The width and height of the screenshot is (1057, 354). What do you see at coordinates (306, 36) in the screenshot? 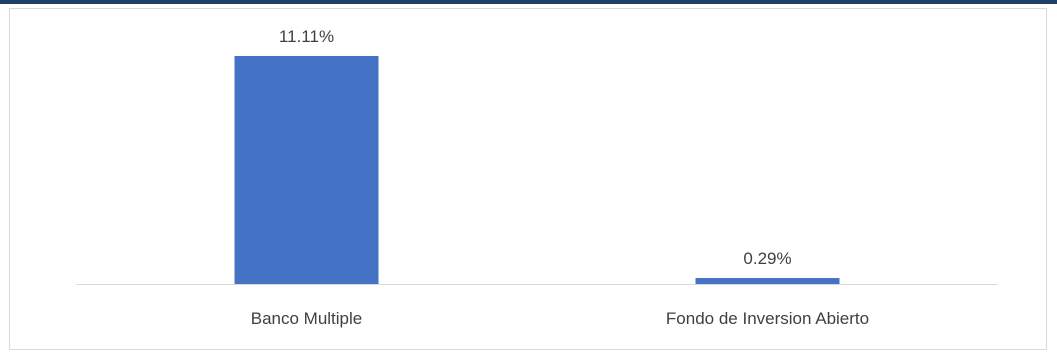
I see `data-label-0: 11.11%` at bounding box center [306, 36].